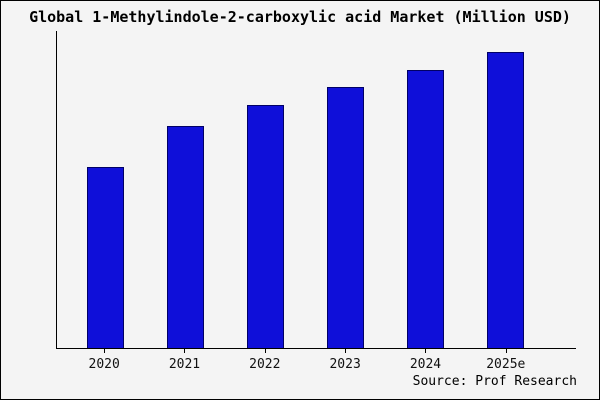 The height and width of the screenshot is (400, 600). What do you see at coordinates (345, 364) in the screenshot?
I see `x-tick-label: 2023` at bounding box center [345, 364].